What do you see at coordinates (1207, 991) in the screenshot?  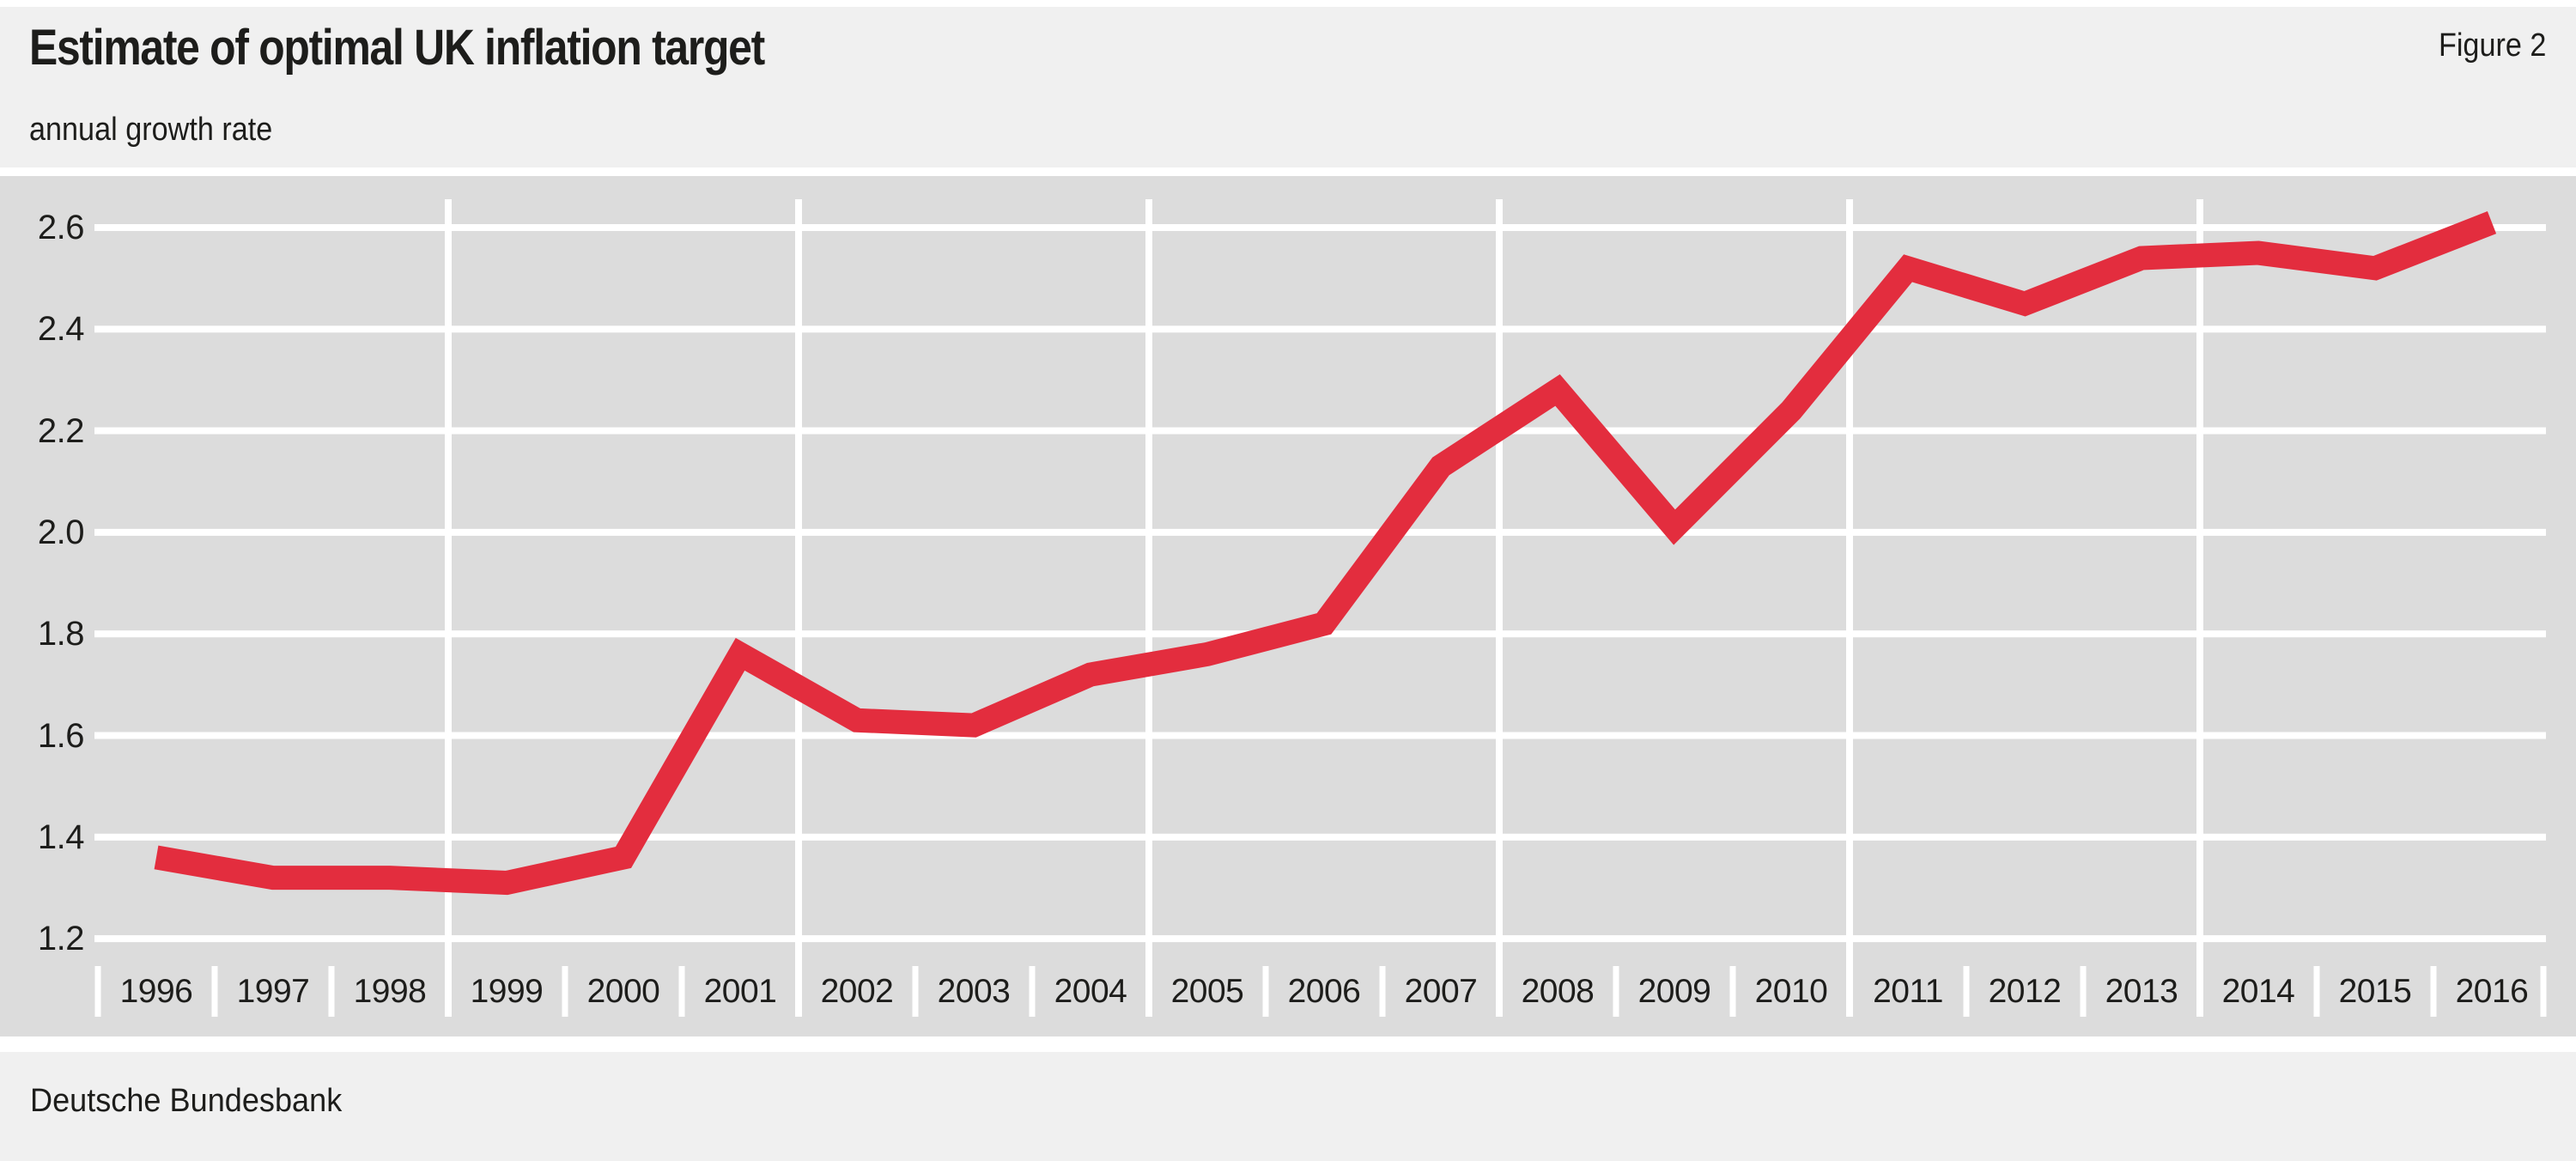 I see `x-axis-label: 2005` at bounding box center [1207, 991].